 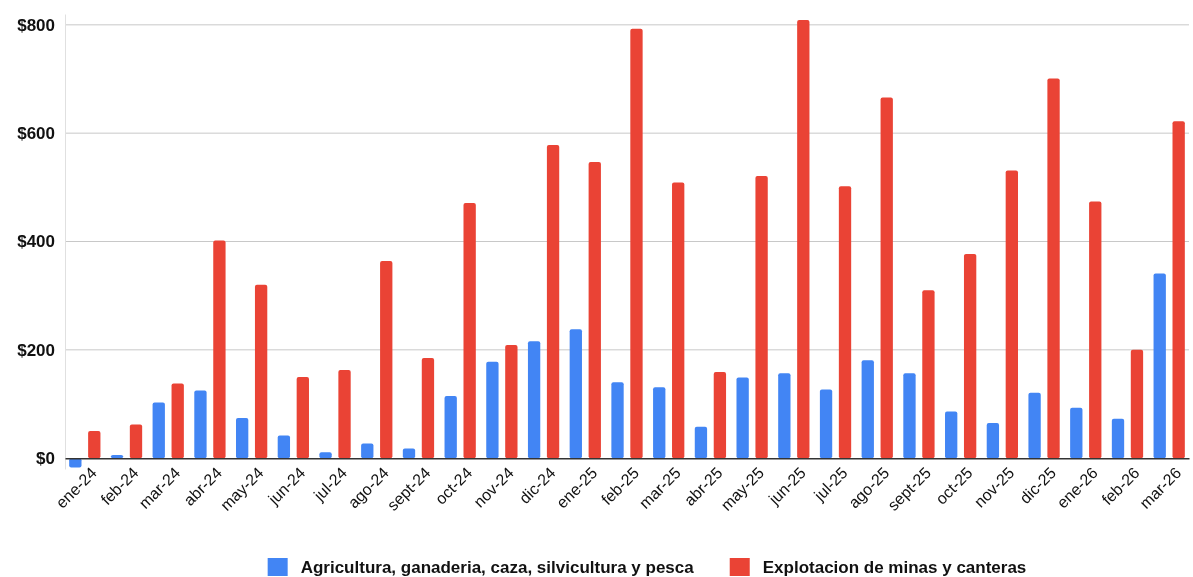 I want to click on y-tick-label: $800, so click(x=36, y=25).